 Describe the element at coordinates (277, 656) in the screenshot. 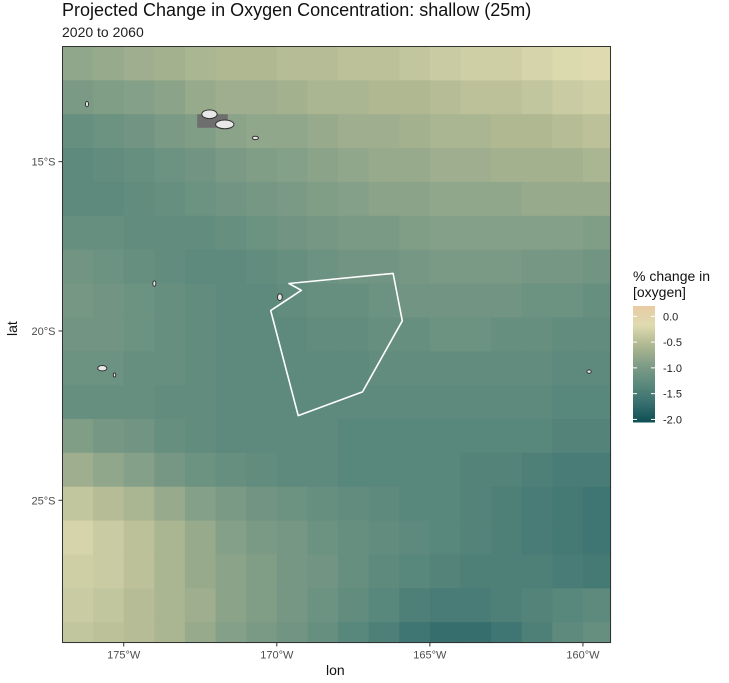

I see `x-tick-label: 170°W` at that location.